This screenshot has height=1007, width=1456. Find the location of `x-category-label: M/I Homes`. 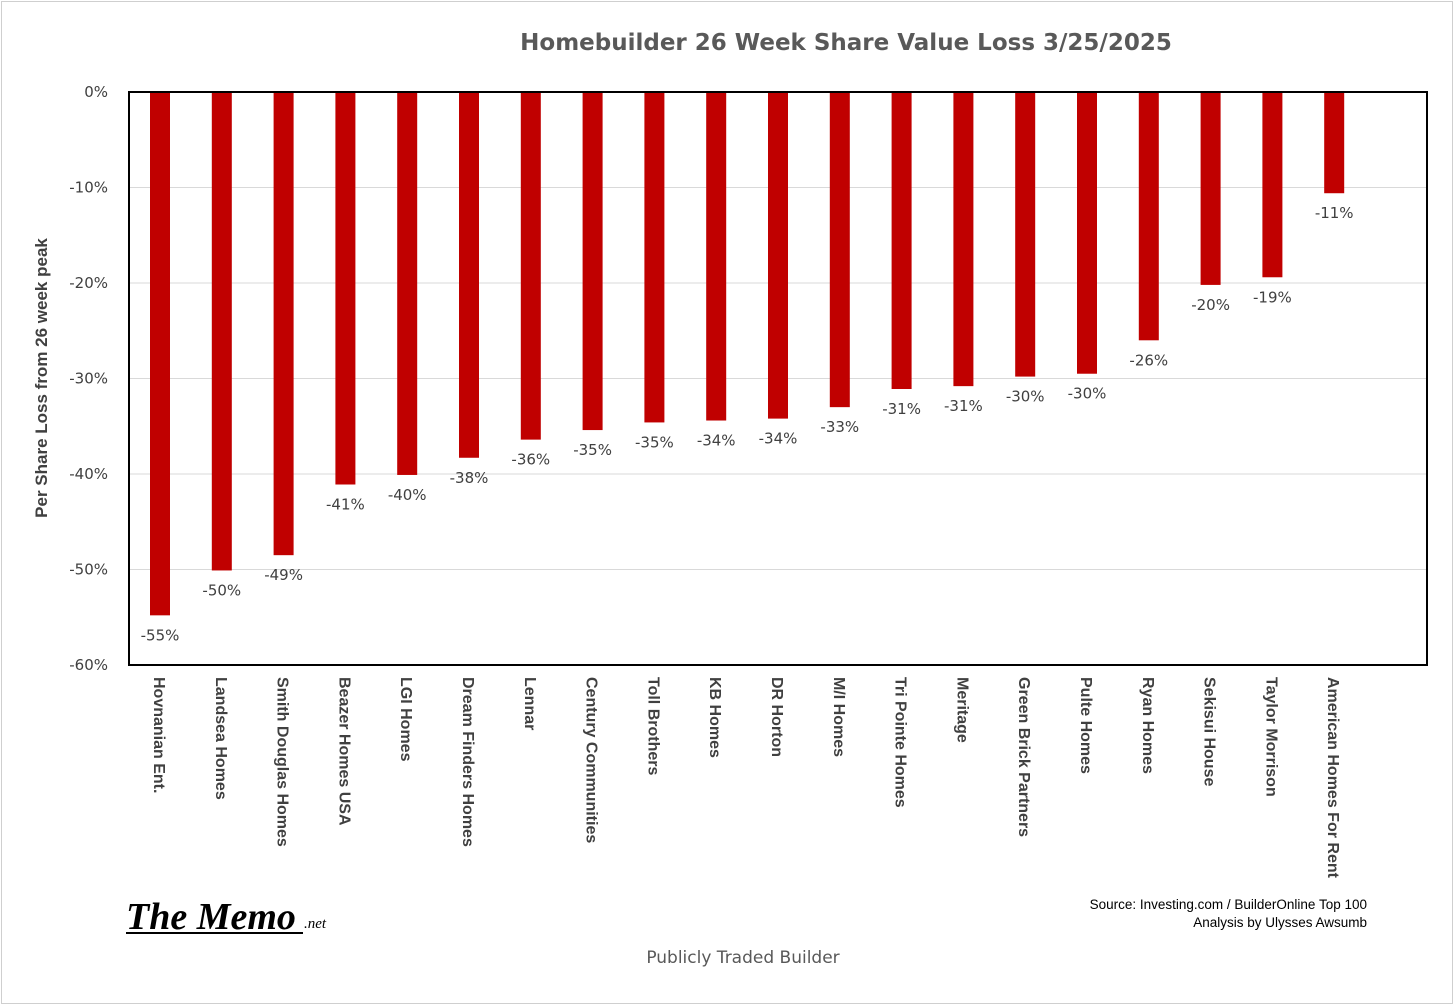

x-category-label: M/I Homes is located at coordinates (838, 717).